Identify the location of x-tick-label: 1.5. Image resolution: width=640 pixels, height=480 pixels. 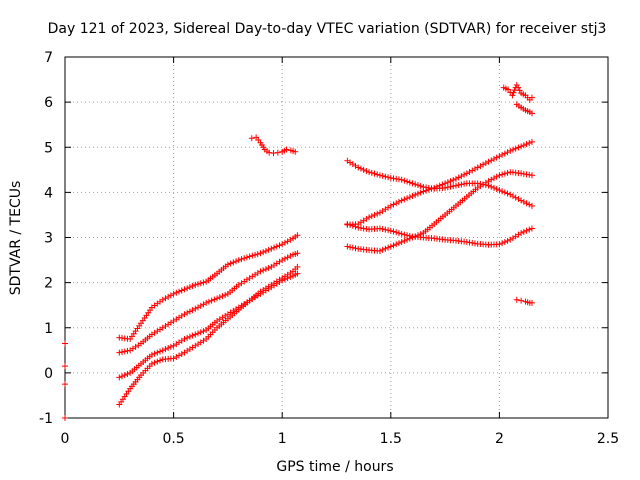
(391, 439).